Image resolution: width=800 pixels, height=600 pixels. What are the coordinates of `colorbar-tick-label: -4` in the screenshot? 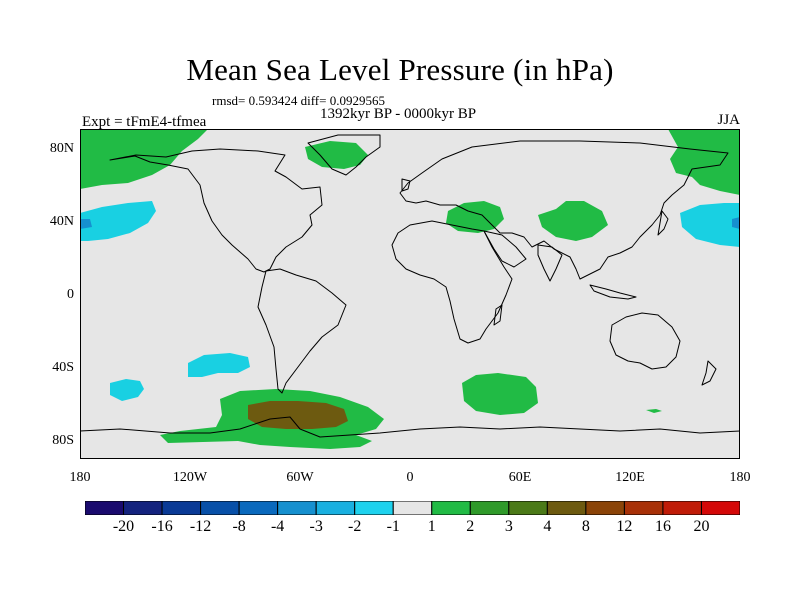 It's located at (277, 526).